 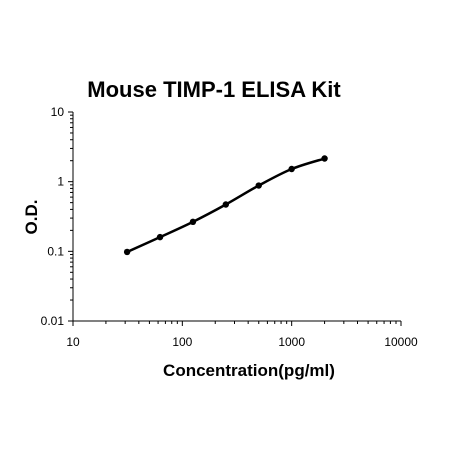 I want to click on y-tick-label: 0.01, so click(x=53, y=321).